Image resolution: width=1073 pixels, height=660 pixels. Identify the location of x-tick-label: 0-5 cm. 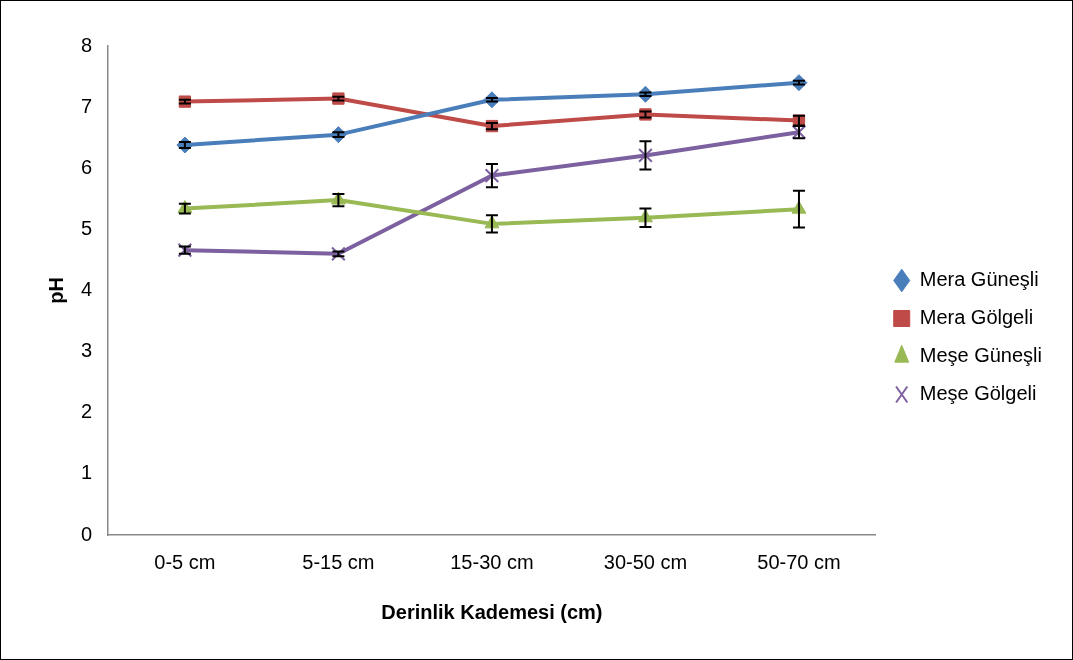
(185, 561).